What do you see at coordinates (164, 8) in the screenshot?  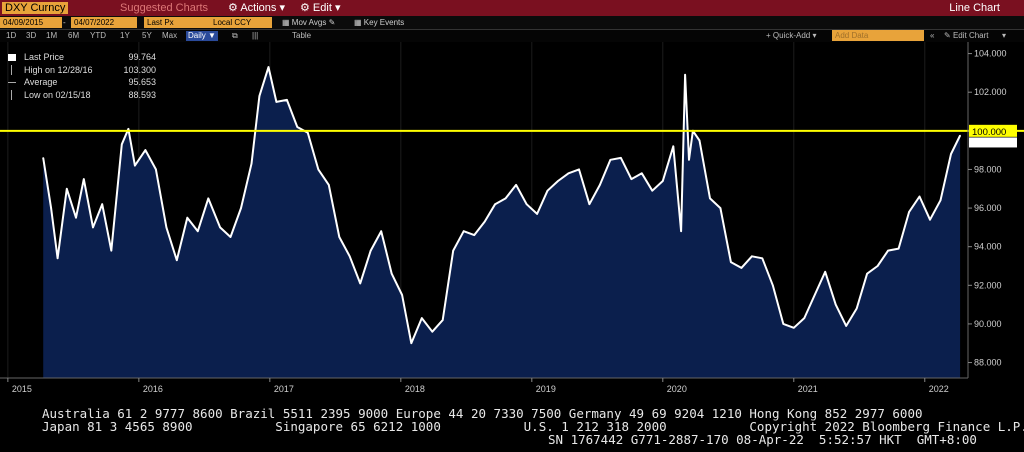 I see `suggested-charts-button: Suggested Charts` at bounding box center [164, 8].